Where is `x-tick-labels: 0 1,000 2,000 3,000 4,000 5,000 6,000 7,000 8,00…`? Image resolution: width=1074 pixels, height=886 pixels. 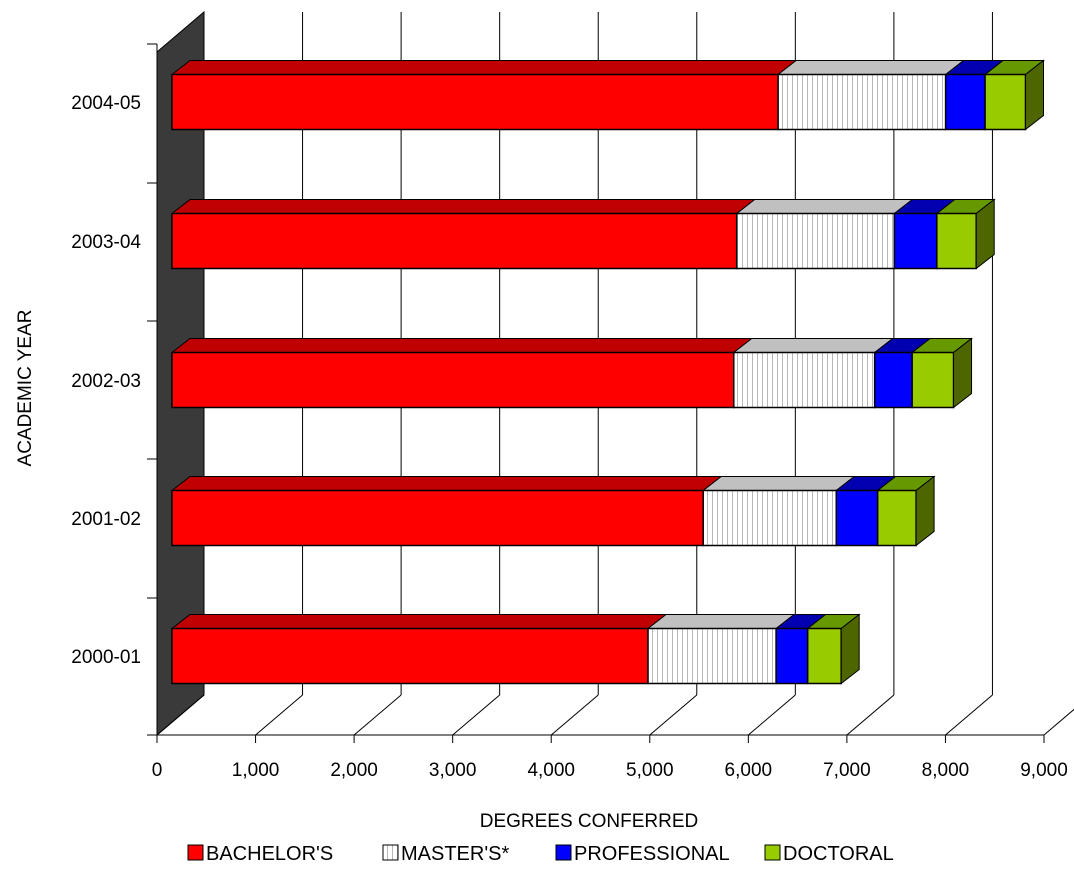 x-tick-labels: 0 1,000 2,000 3,000 4,000 5,000 6,000 7,000 8,00… is located at coordinates (610, 770).